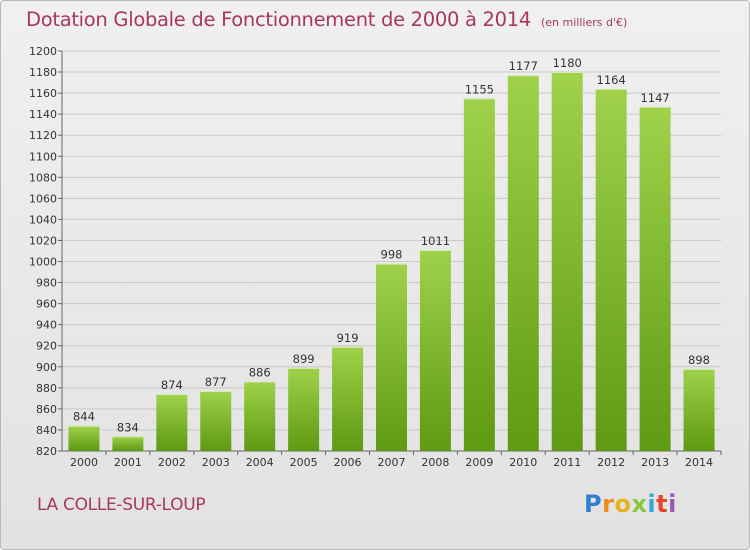 This screenshot has width=750, height=550. I want to click on x-tick-label: 2000, so click(84, 462).